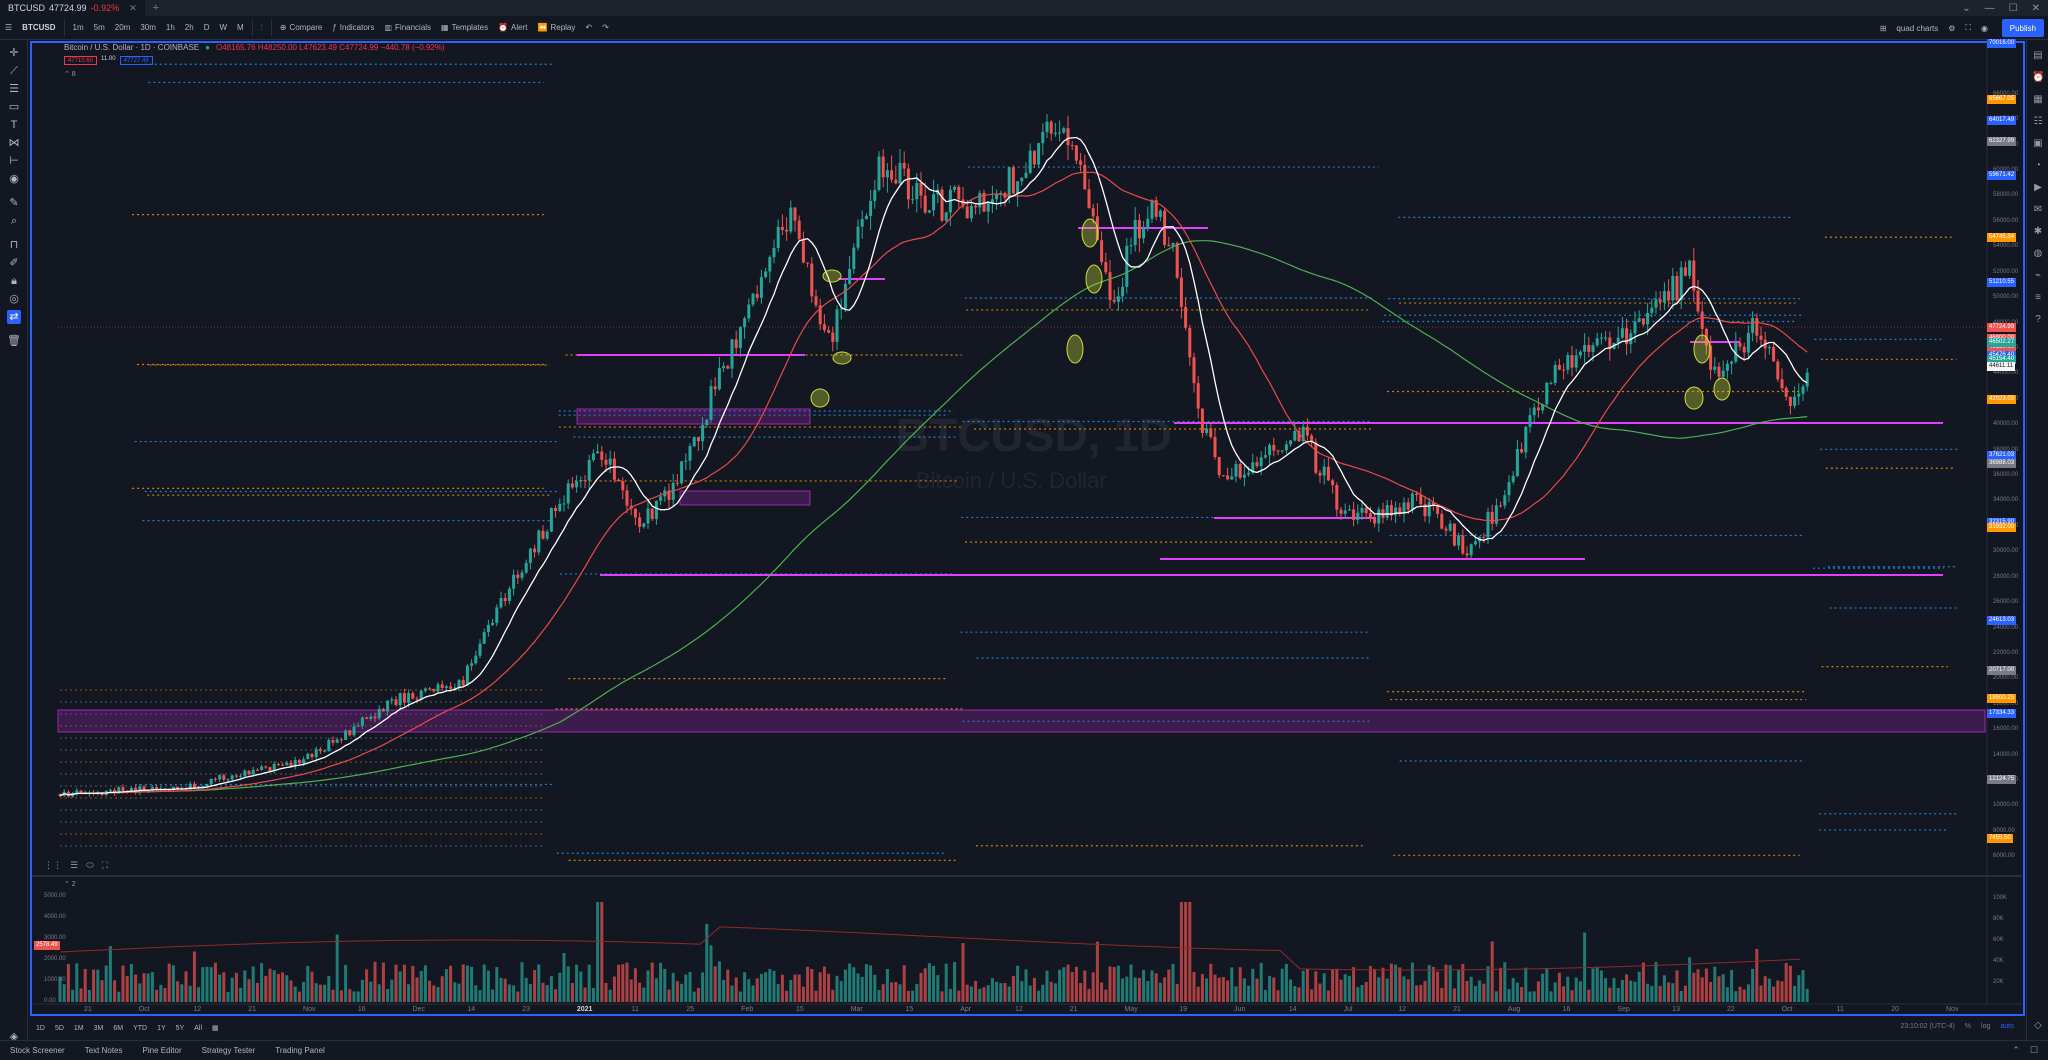 The image size is (2048, 1060). I want to click on rectangle-icon: ▭, so click(14, 107).